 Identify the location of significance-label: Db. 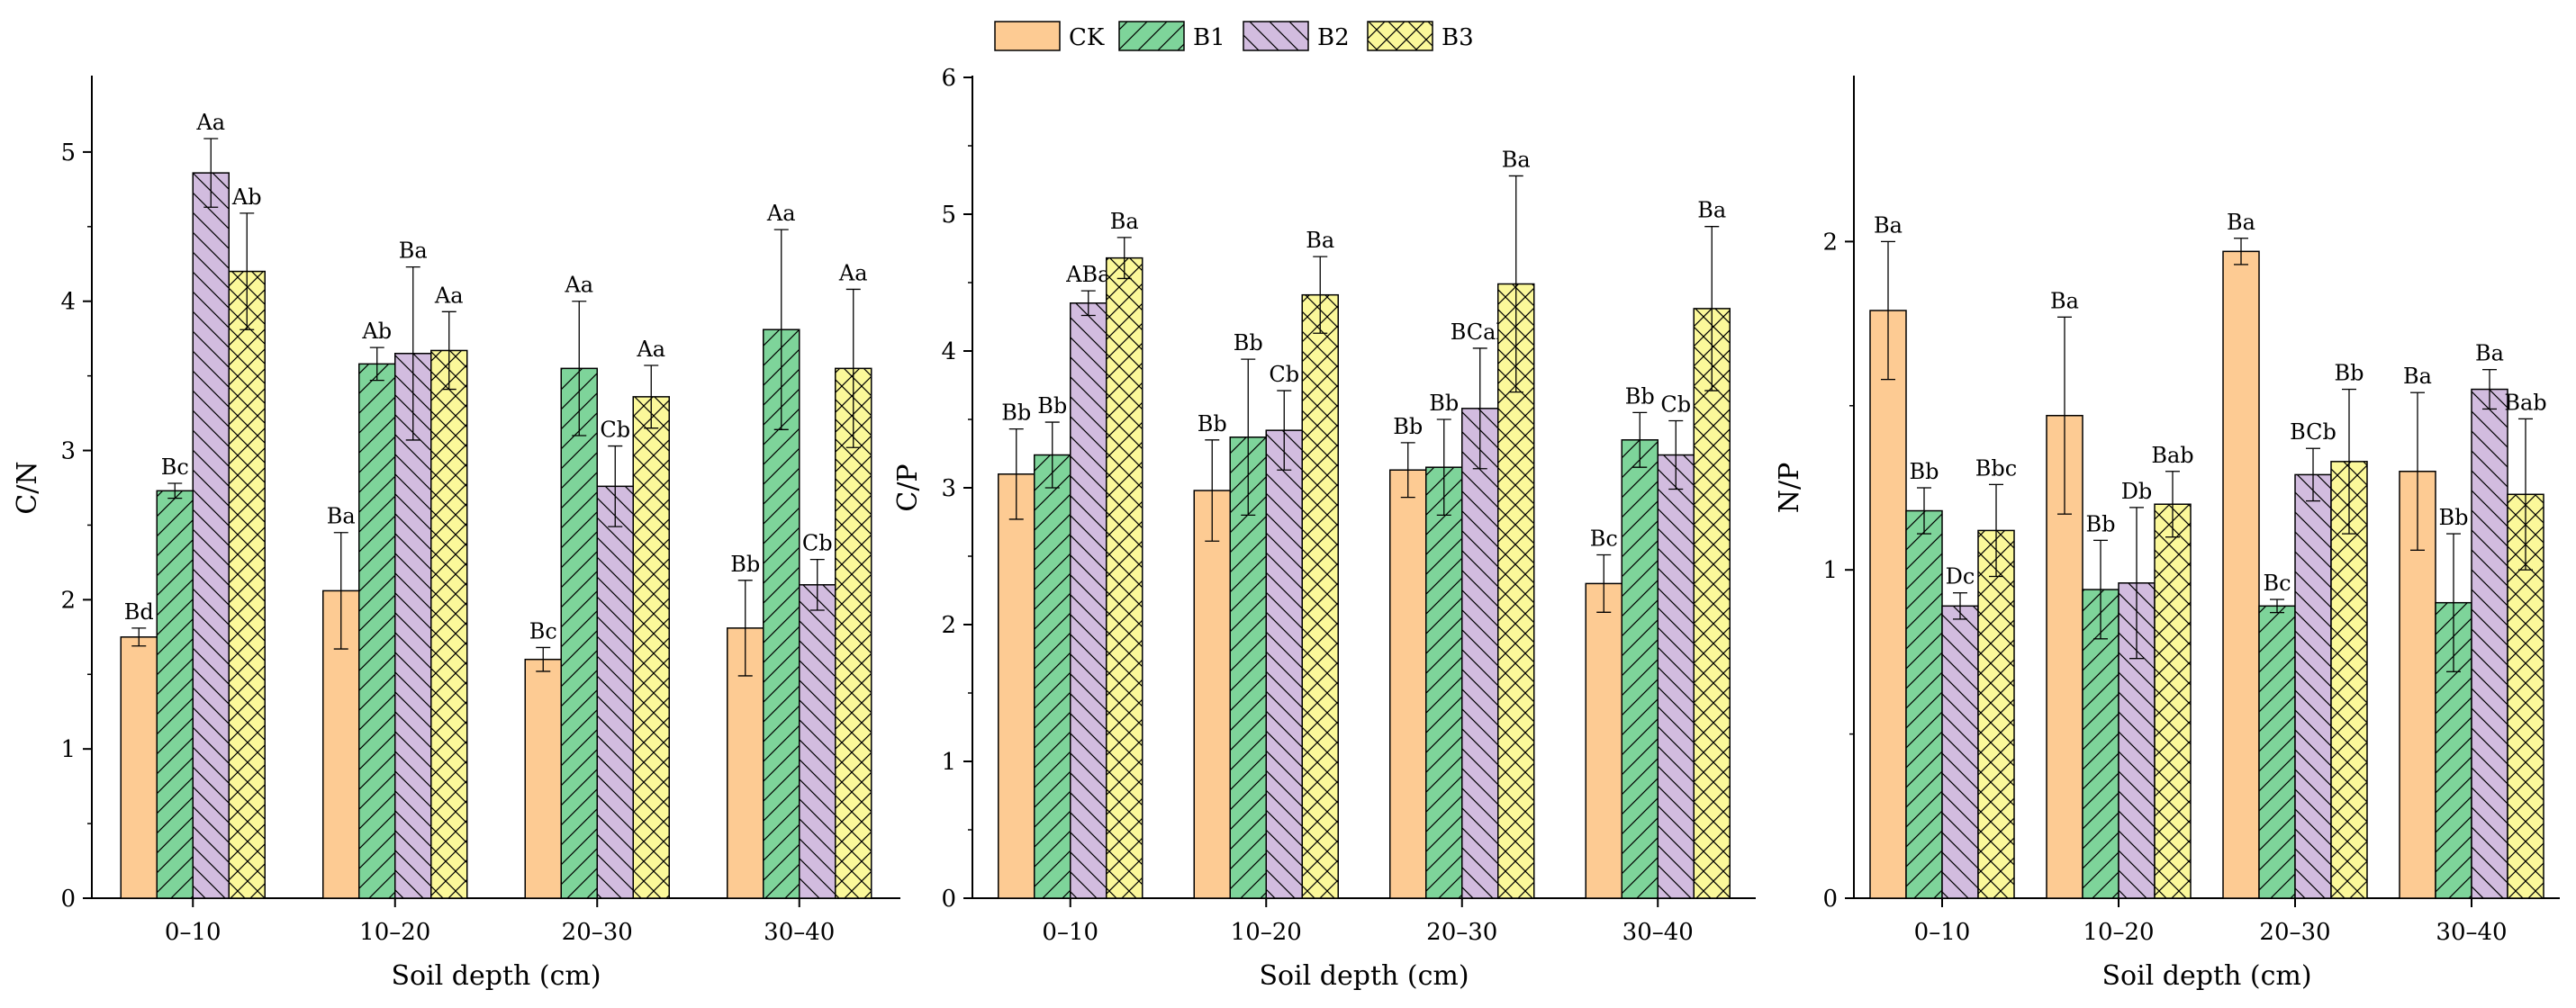
(2137, 491).